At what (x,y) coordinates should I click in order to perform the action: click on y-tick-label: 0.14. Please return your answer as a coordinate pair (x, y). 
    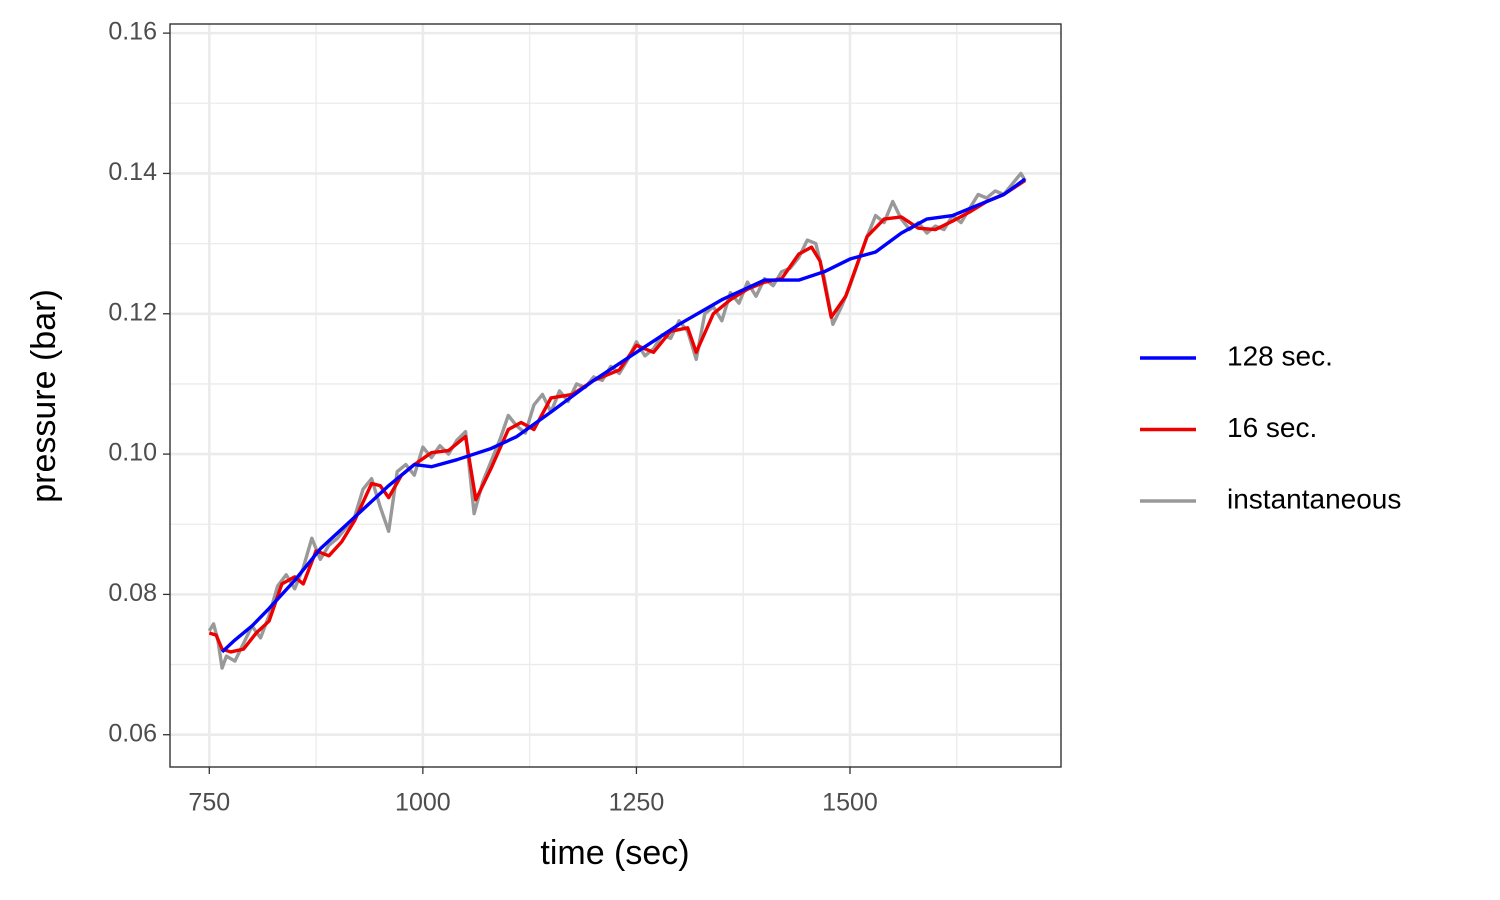
    Looking at the image, I should click on (132, 172).